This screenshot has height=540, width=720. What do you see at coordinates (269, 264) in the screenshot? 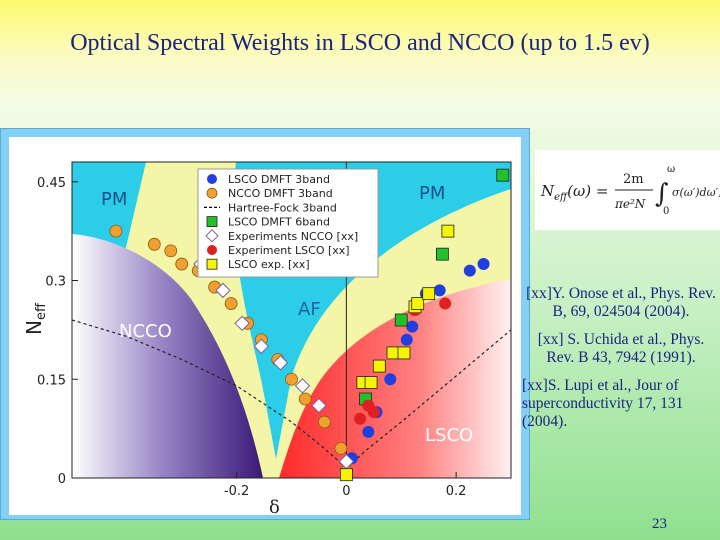
I see `legend-label: LSCO exp. [xx]` at bounding box center [269, 264].